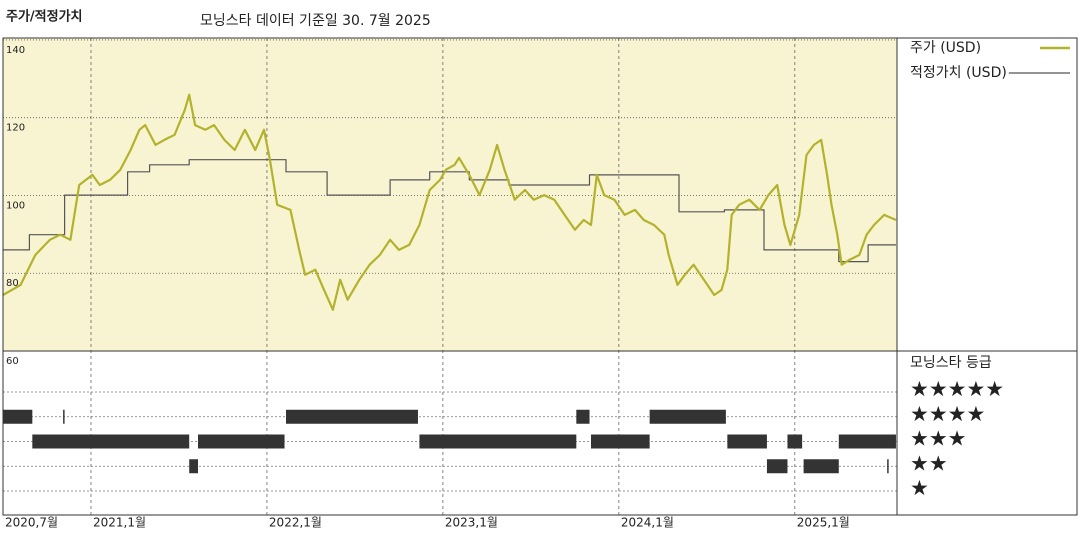  I want to click on rating-label: ★★★, so click(938, 439).